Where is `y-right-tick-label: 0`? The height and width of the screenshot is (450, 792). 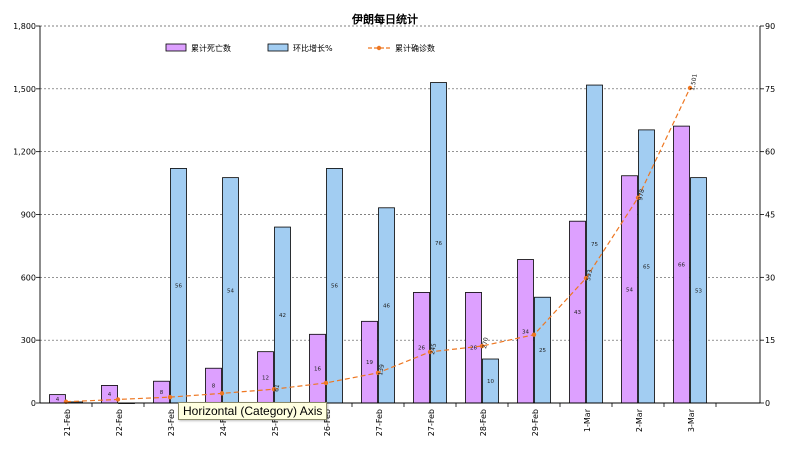
y-right-tick-label: 0 is located at coordinates (767, 403).